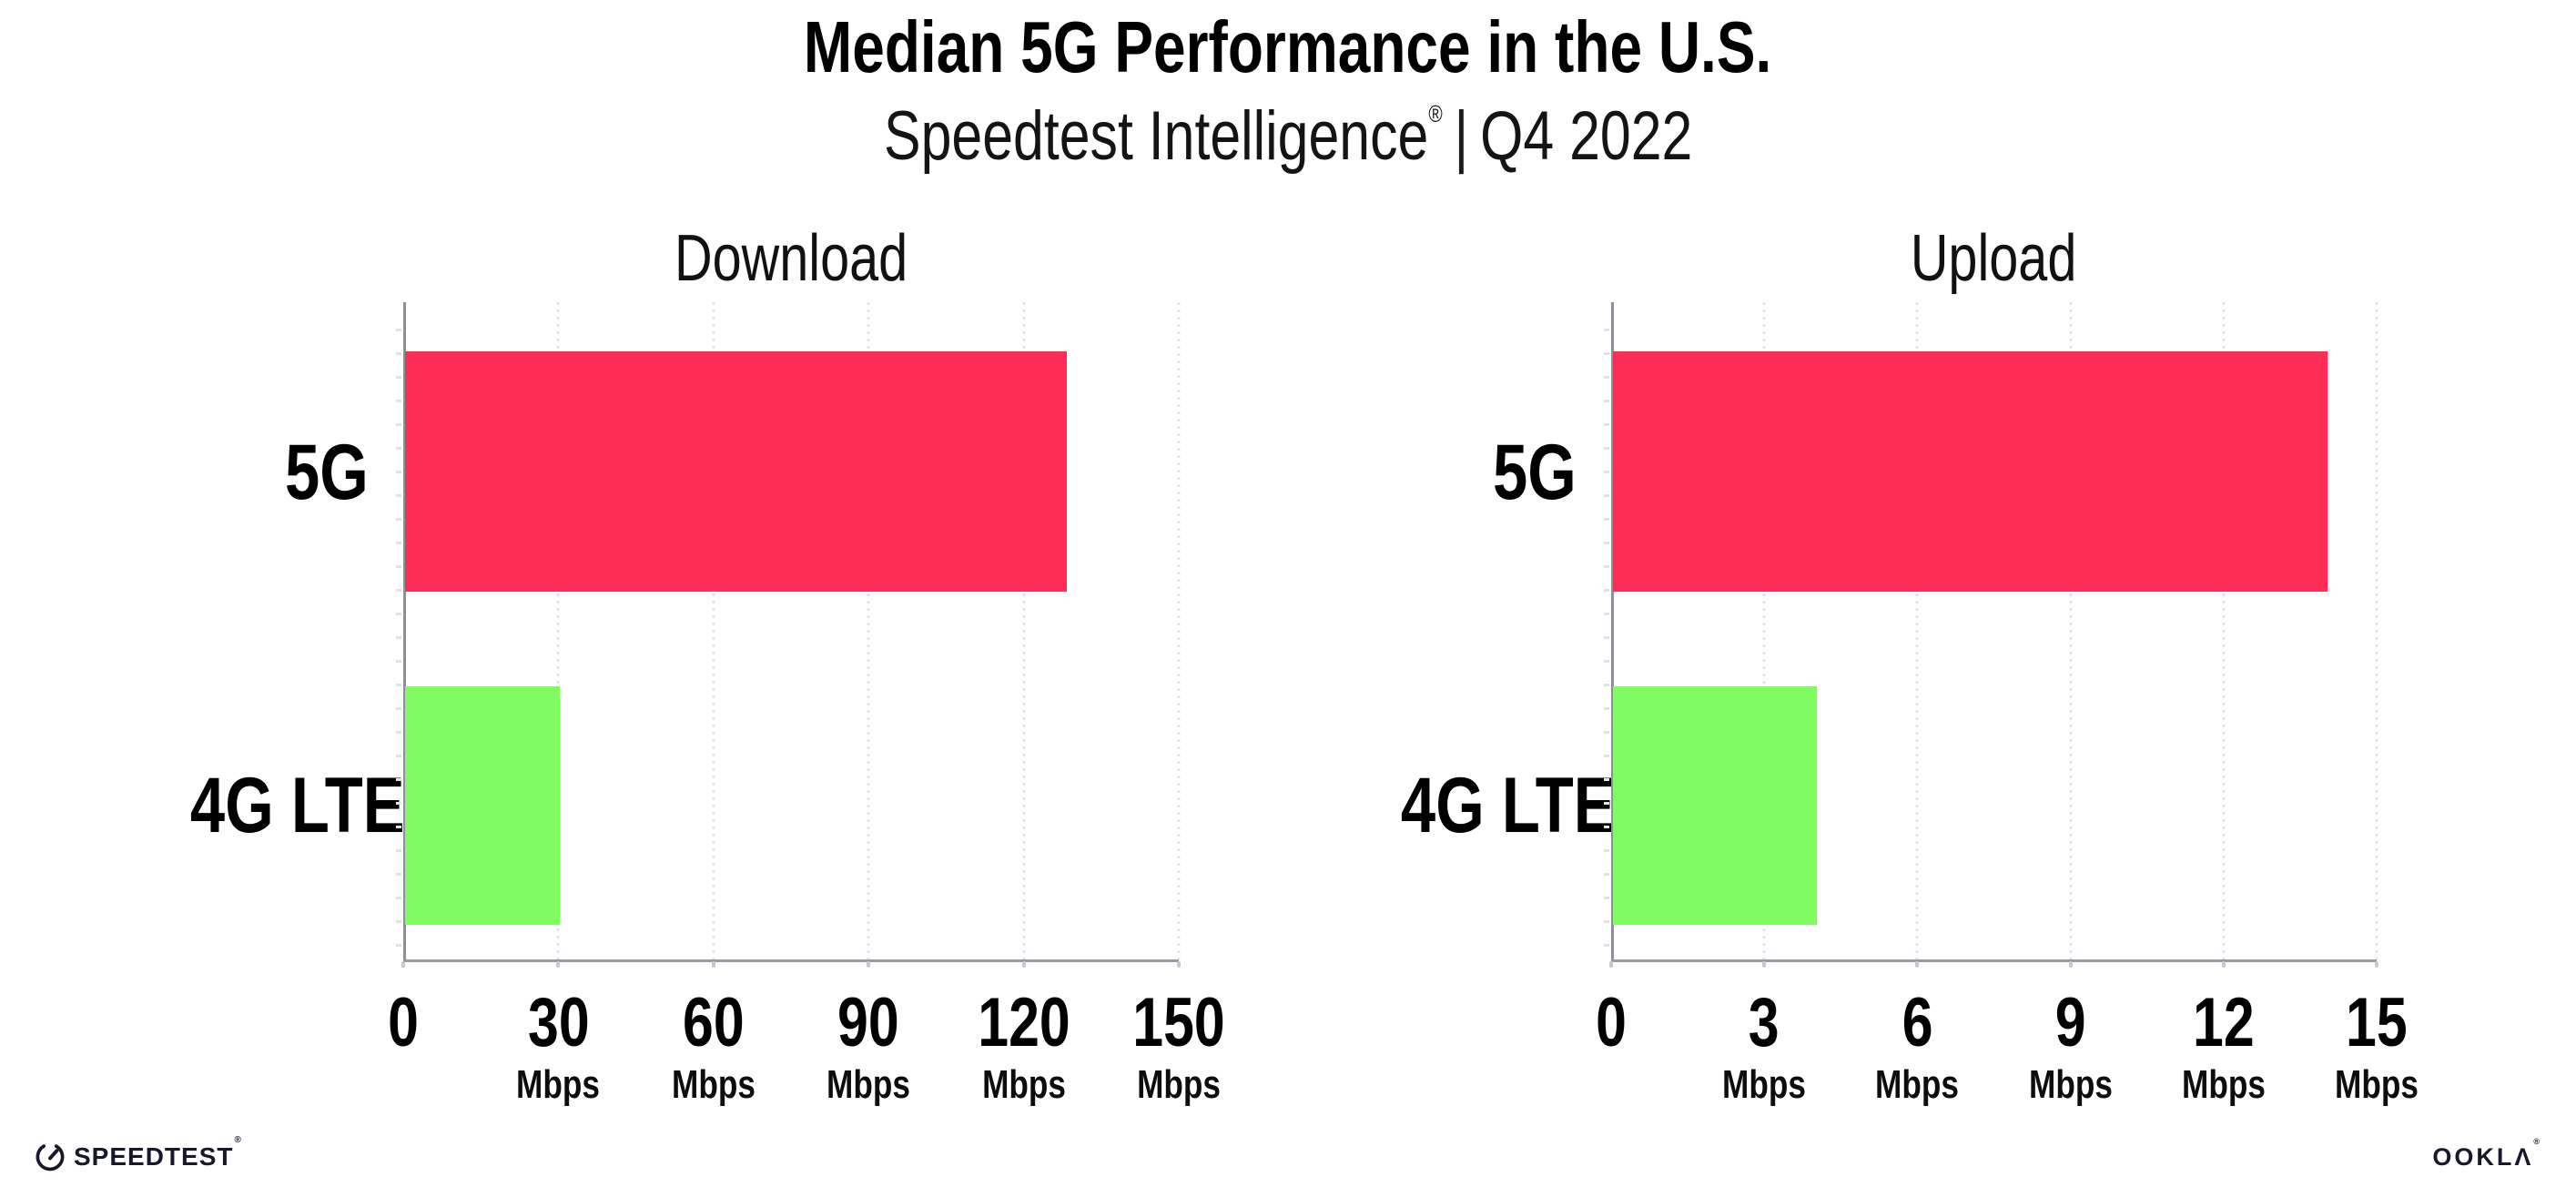 The image size is (2576, 1197). I want to click on x-tick-label: 120 Mbps, so click(1023, 1047).